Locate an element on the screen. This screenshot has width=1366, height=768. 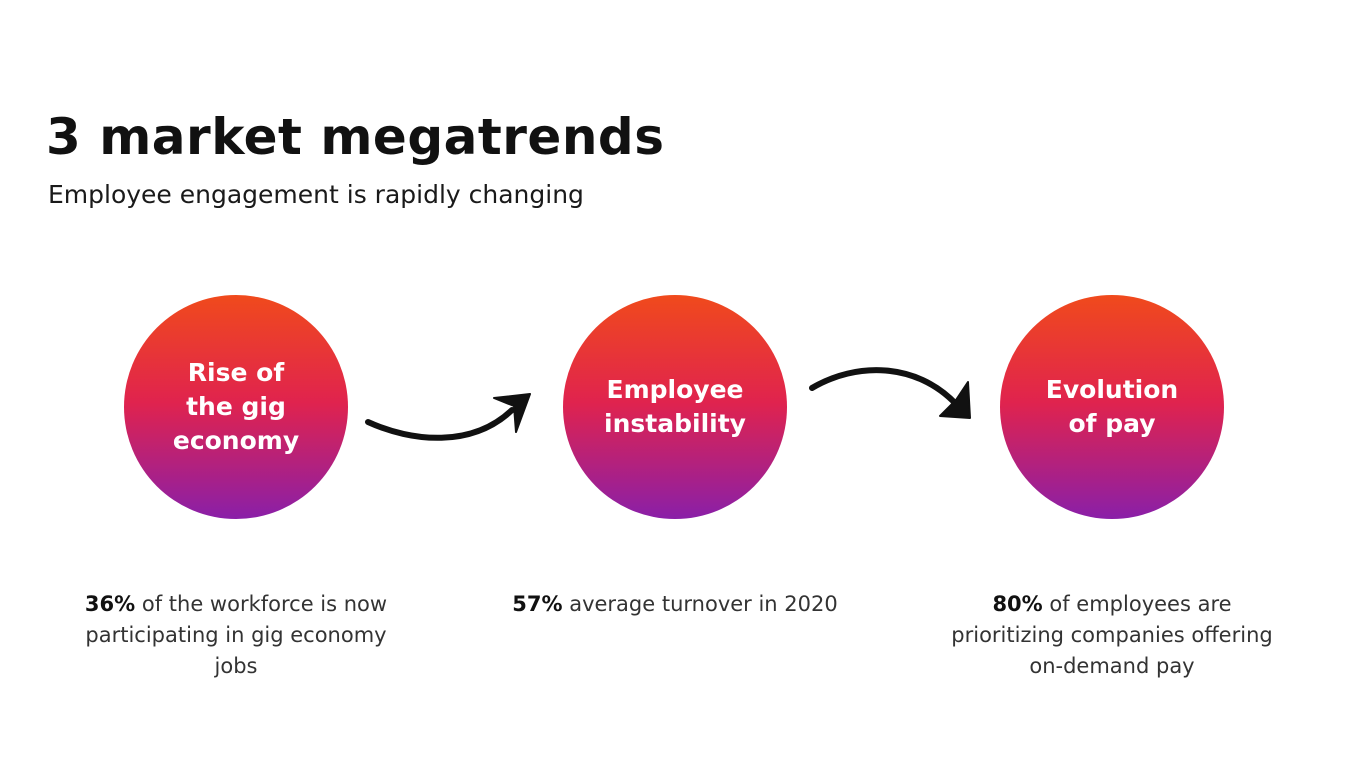
trend-label-line: Rise of is located at coordinates (236, 372).